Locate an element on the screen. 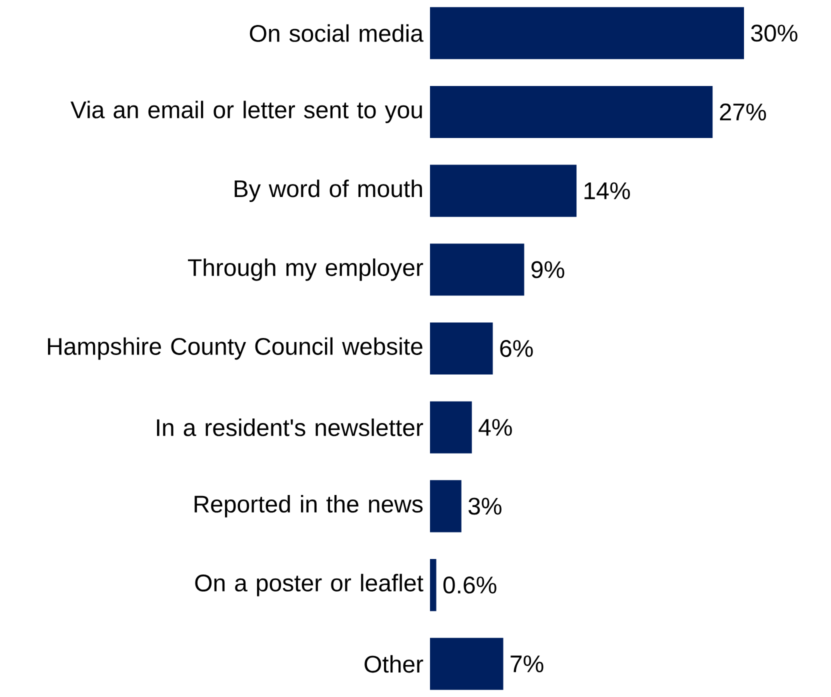 The width and height of the screenshot is (831, 697). data-label: 6% is located at coordinates (516, 348).